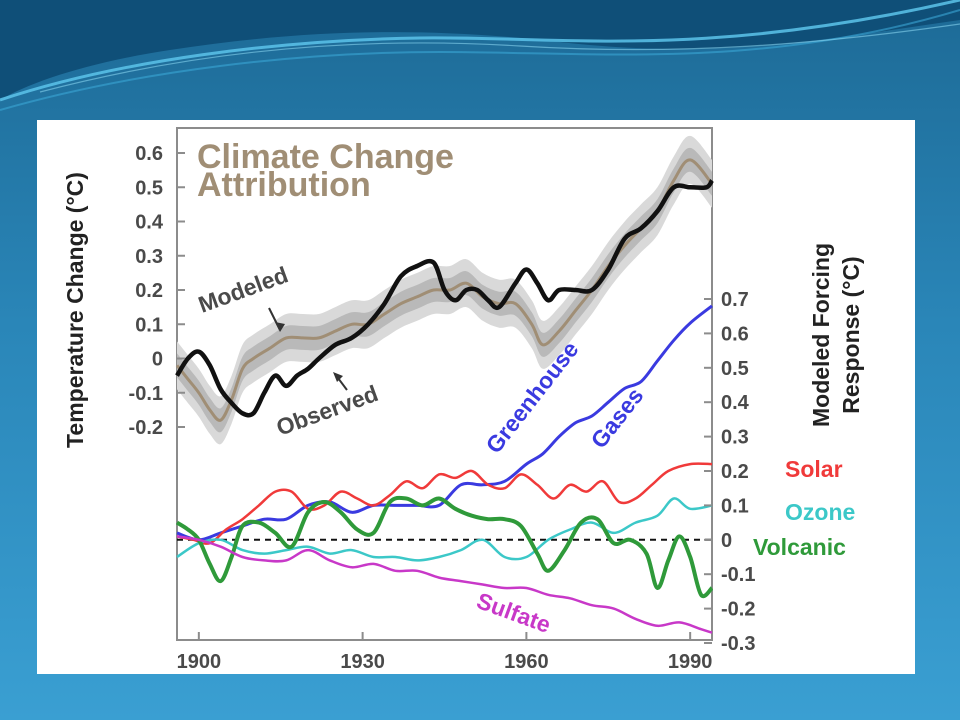 The width and height of the screenshot is (960, 720). Describe the element at coordinates (146, 428) in the screenshot. I see `upper-y-tick-label: -0.2` at that location.